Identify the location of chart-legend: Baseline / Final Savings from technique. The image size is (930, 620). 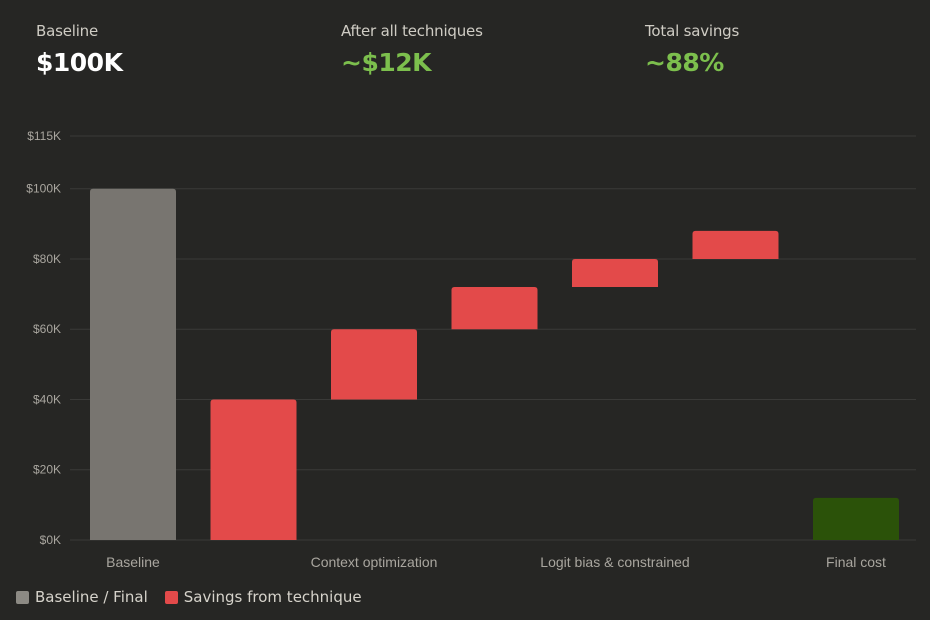
(197, 597).